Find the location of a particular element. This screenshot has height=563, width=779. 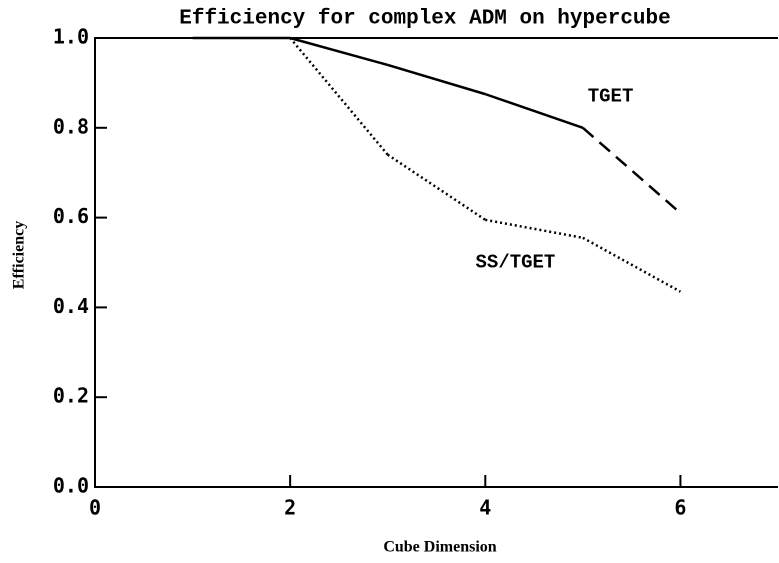

y-tick-label: 0.8 is located at coordinates (71, 126).